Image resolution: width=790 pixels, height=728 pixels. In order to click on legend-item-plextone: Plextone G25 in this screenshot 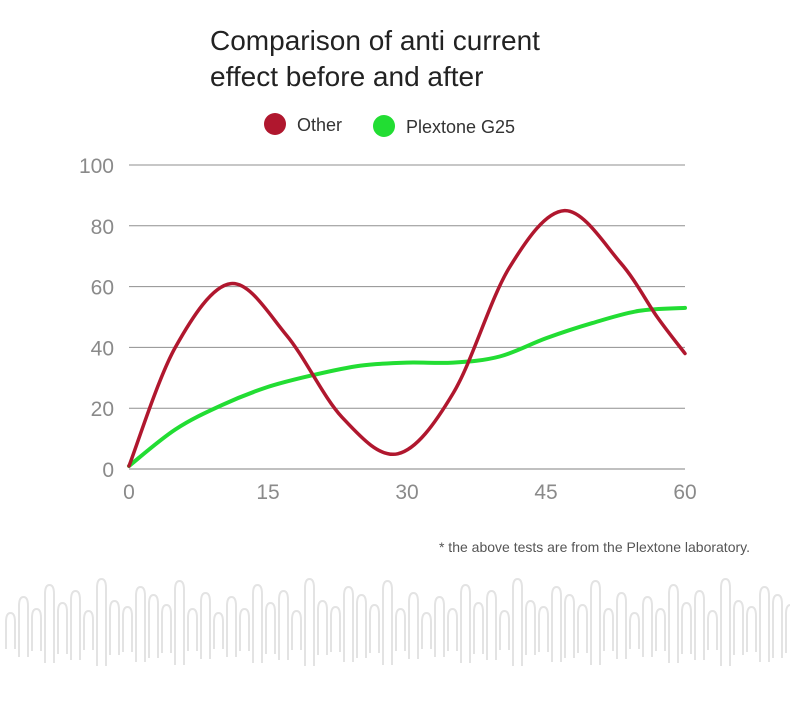, I will do `click(444, 126)`.